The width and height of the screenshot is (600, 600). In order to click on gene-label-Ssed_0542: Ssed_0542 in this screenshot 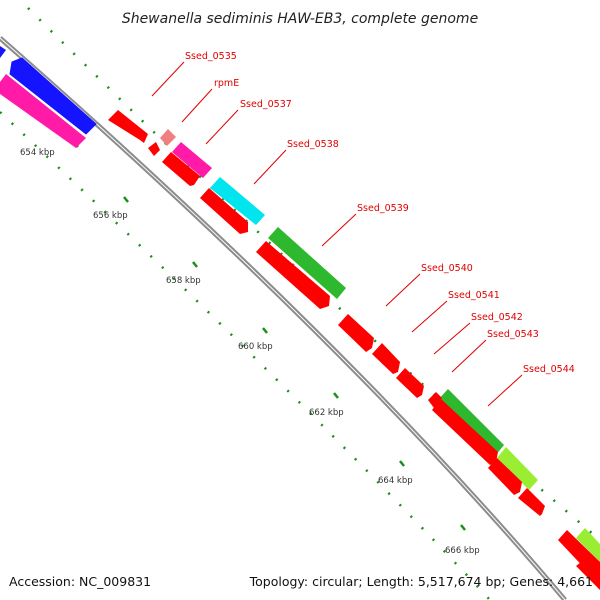, I will do `click(497, 317)`.